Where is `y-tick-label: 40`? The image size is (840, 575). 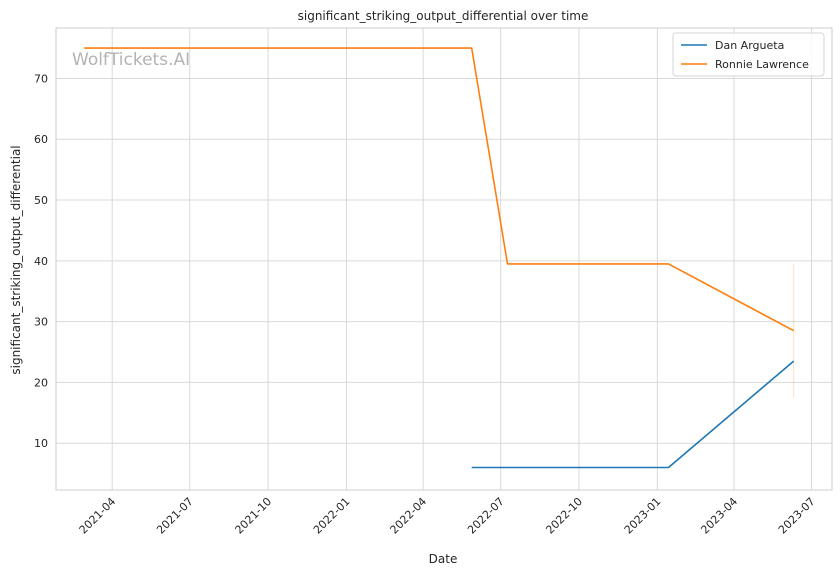 y-tick-label: 40 is located at coordinates (41, 261).